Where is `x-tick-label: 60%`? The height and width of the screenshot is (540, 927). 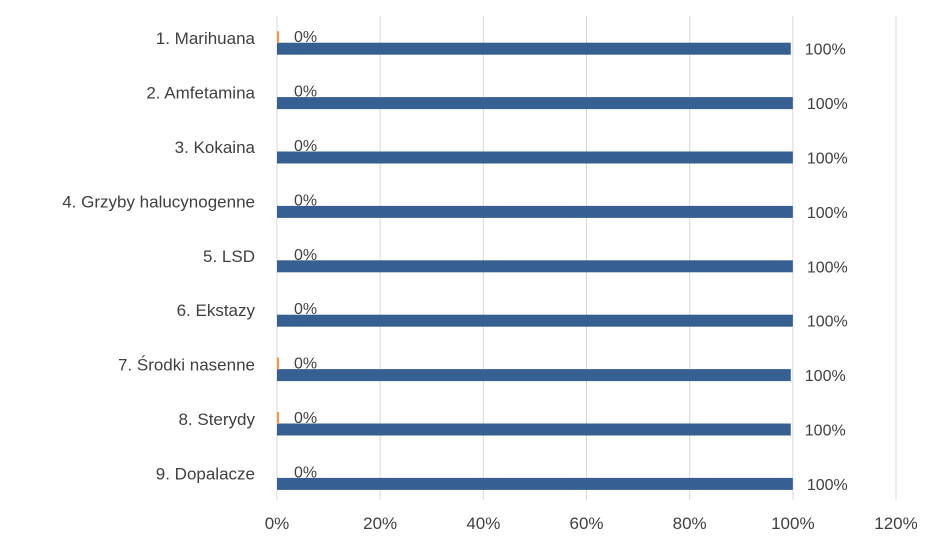
x-tick-label: 60% is located at coordinates (586, 523).